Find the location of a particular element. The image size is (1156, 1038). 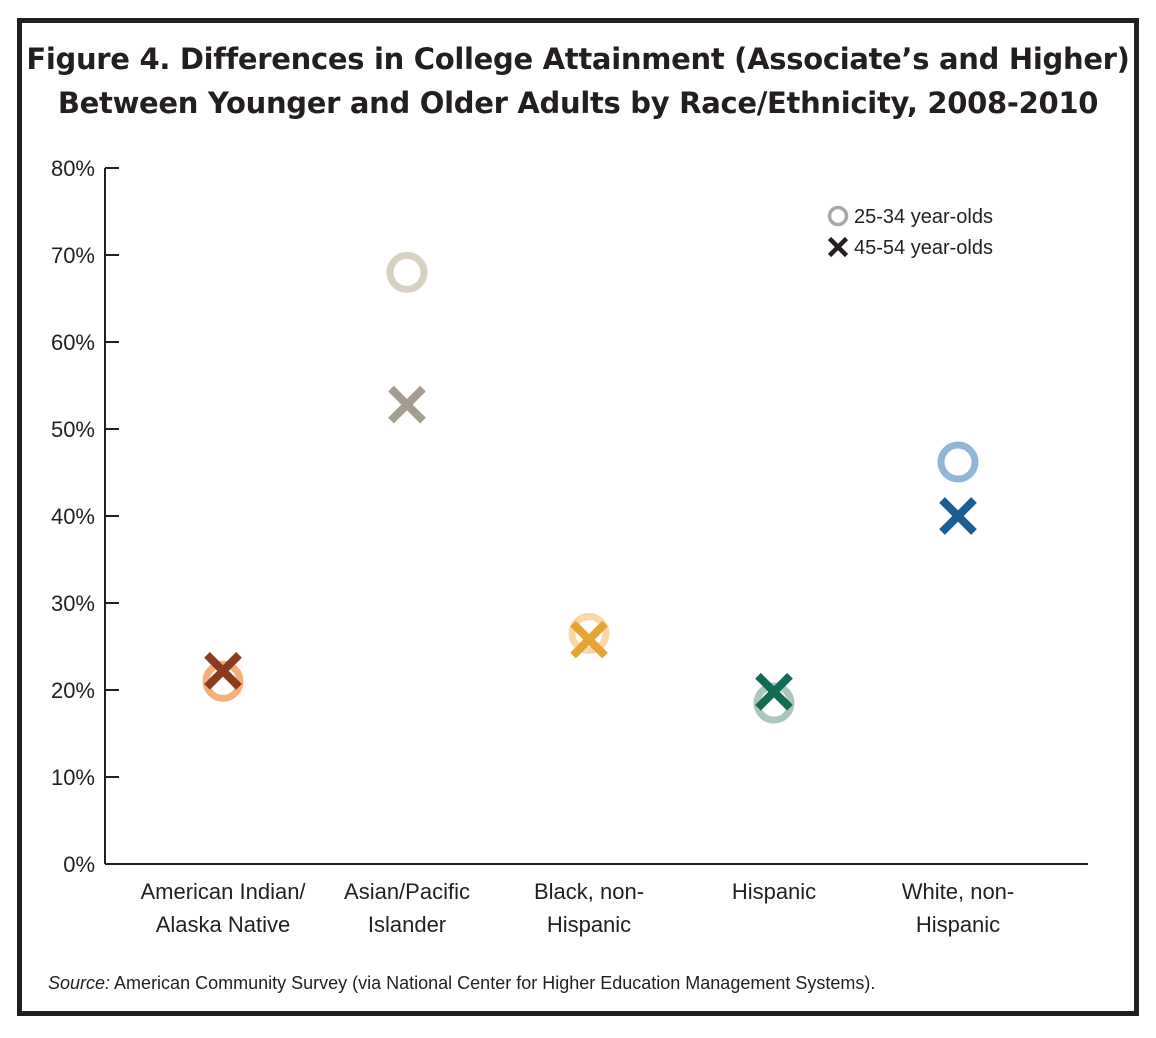

y-tick-label-70: 70% is located at coordinates (73, 255).